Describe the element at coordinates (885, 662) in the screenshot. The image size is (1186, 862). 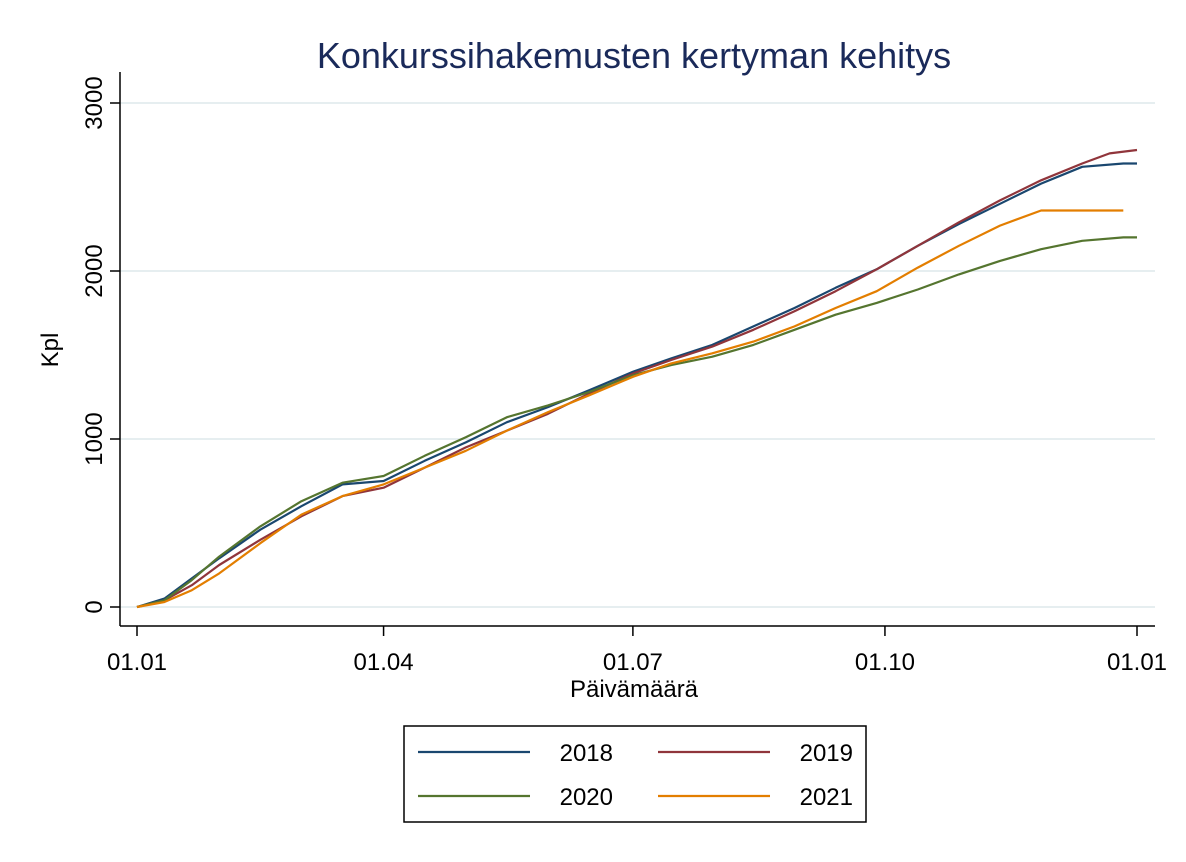
I see `x-tick-label-3: 01.10` at that location.